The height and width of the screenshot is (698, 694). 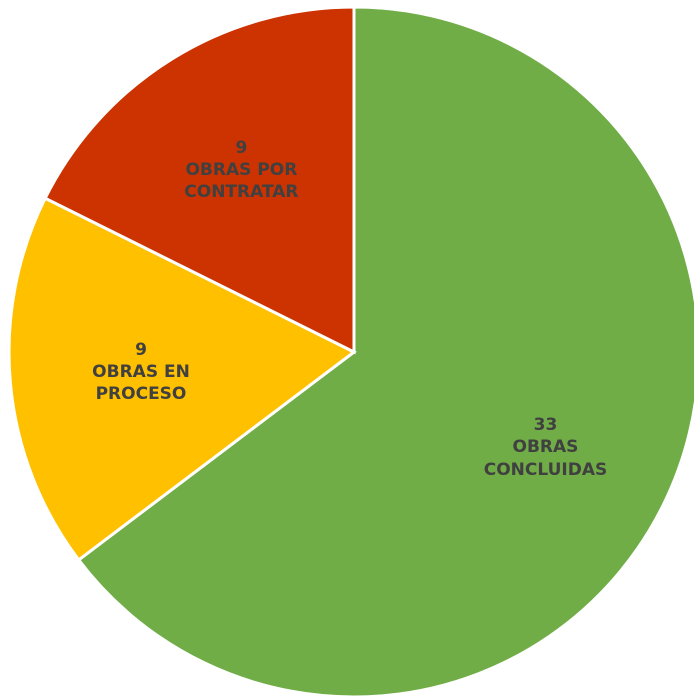 I want to click on slice-label: 9 OBRAS POR CONTRATAR, so click(x=241, y=170).